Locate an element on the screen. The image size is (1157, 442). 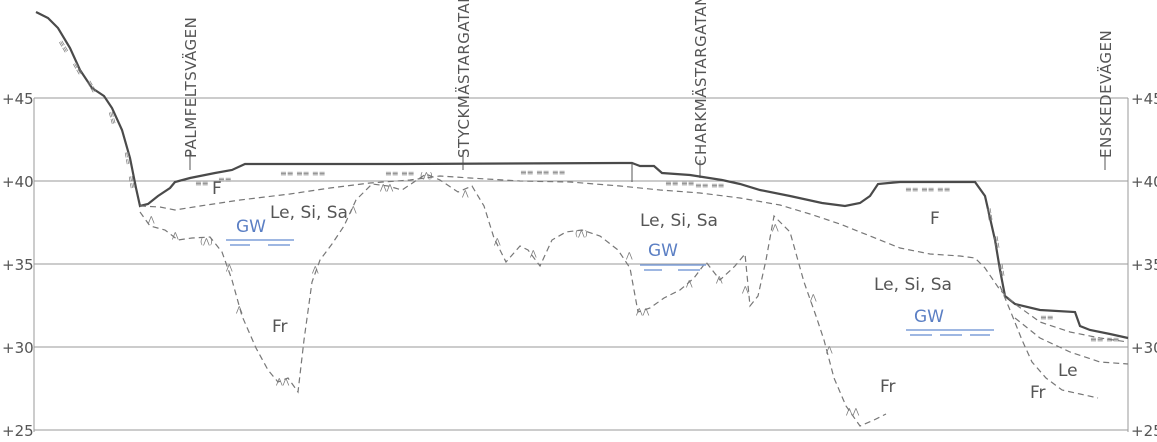
elevation-label-left: +35 is located at coordinates (18, 265).